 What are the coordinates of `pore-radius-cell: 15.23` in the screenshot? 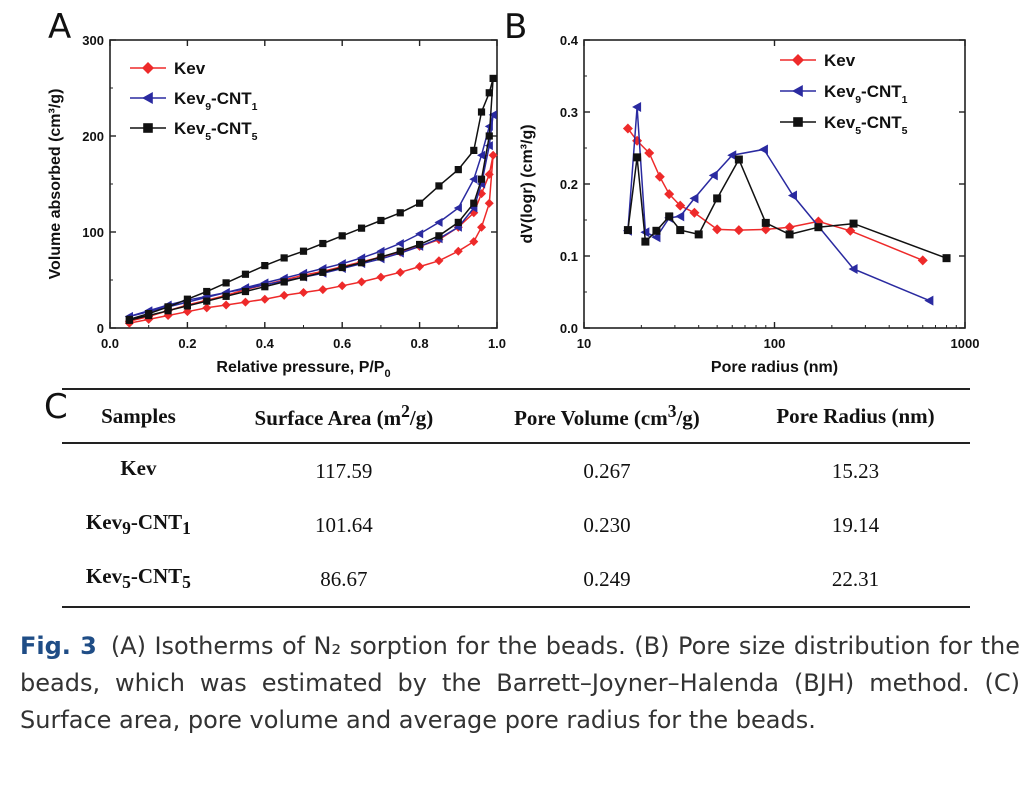 It's located at (855, 470).